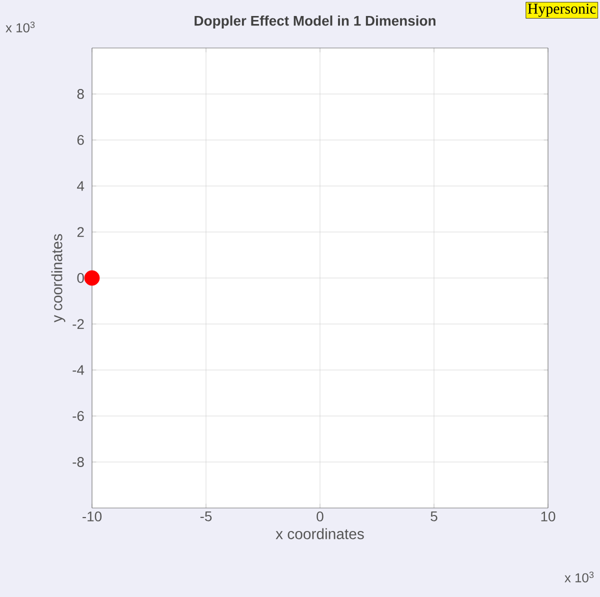 This screenshot has width=600, height=597. I want to click on x-tick-label: -10, so click(92, 517).